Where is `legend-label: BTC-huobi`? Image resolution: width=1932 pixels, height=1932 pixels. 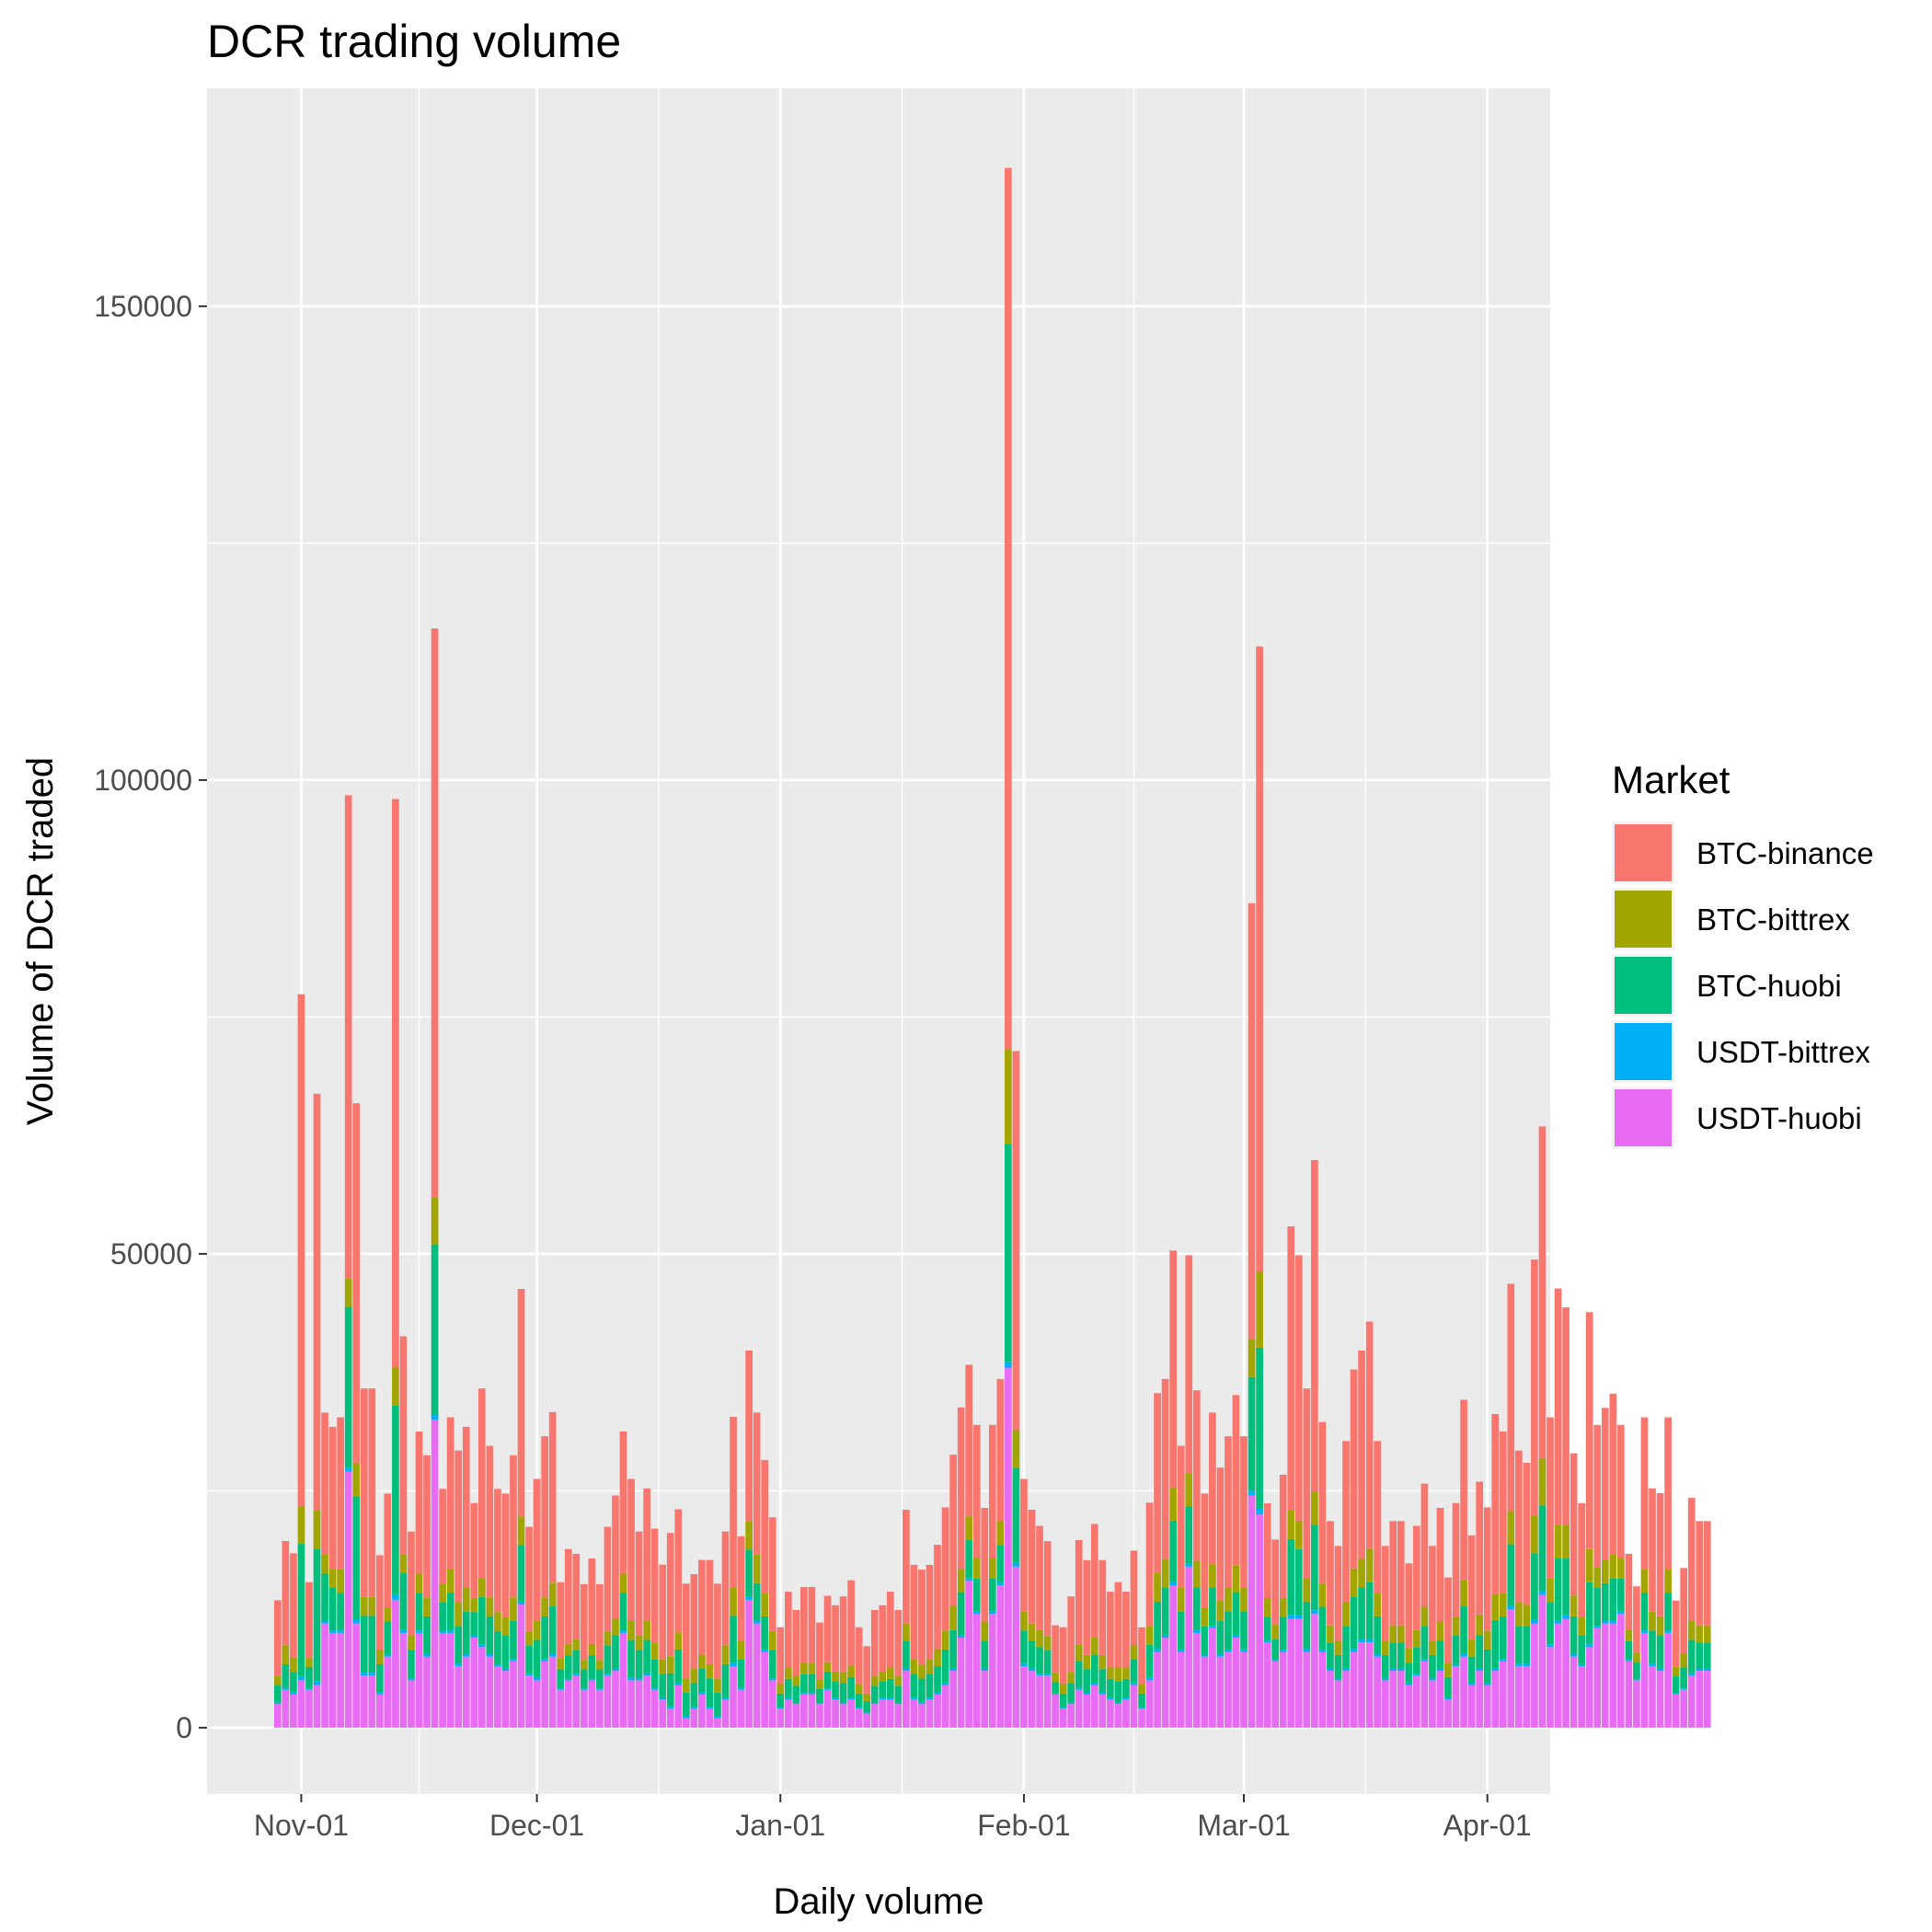
legend-label: BTC-huobi is located at coordinates (1769, 986).